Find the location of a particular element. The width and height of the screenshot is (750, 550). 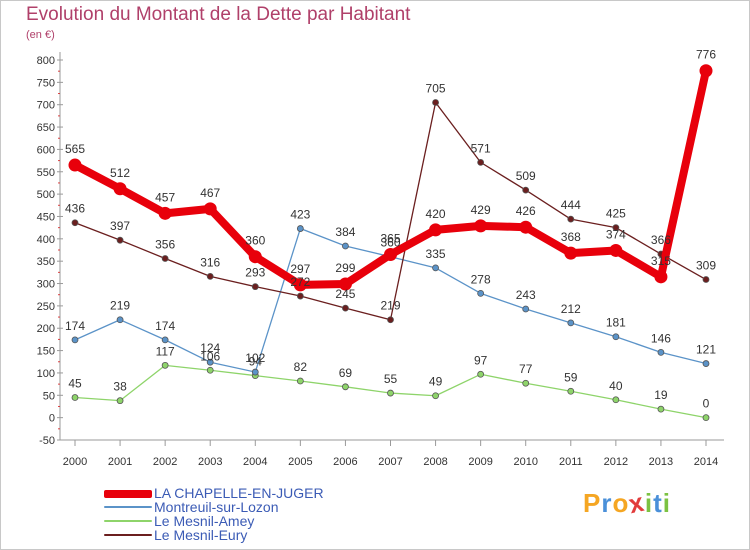

data-label: 335 is located at coordinates (436, 254).